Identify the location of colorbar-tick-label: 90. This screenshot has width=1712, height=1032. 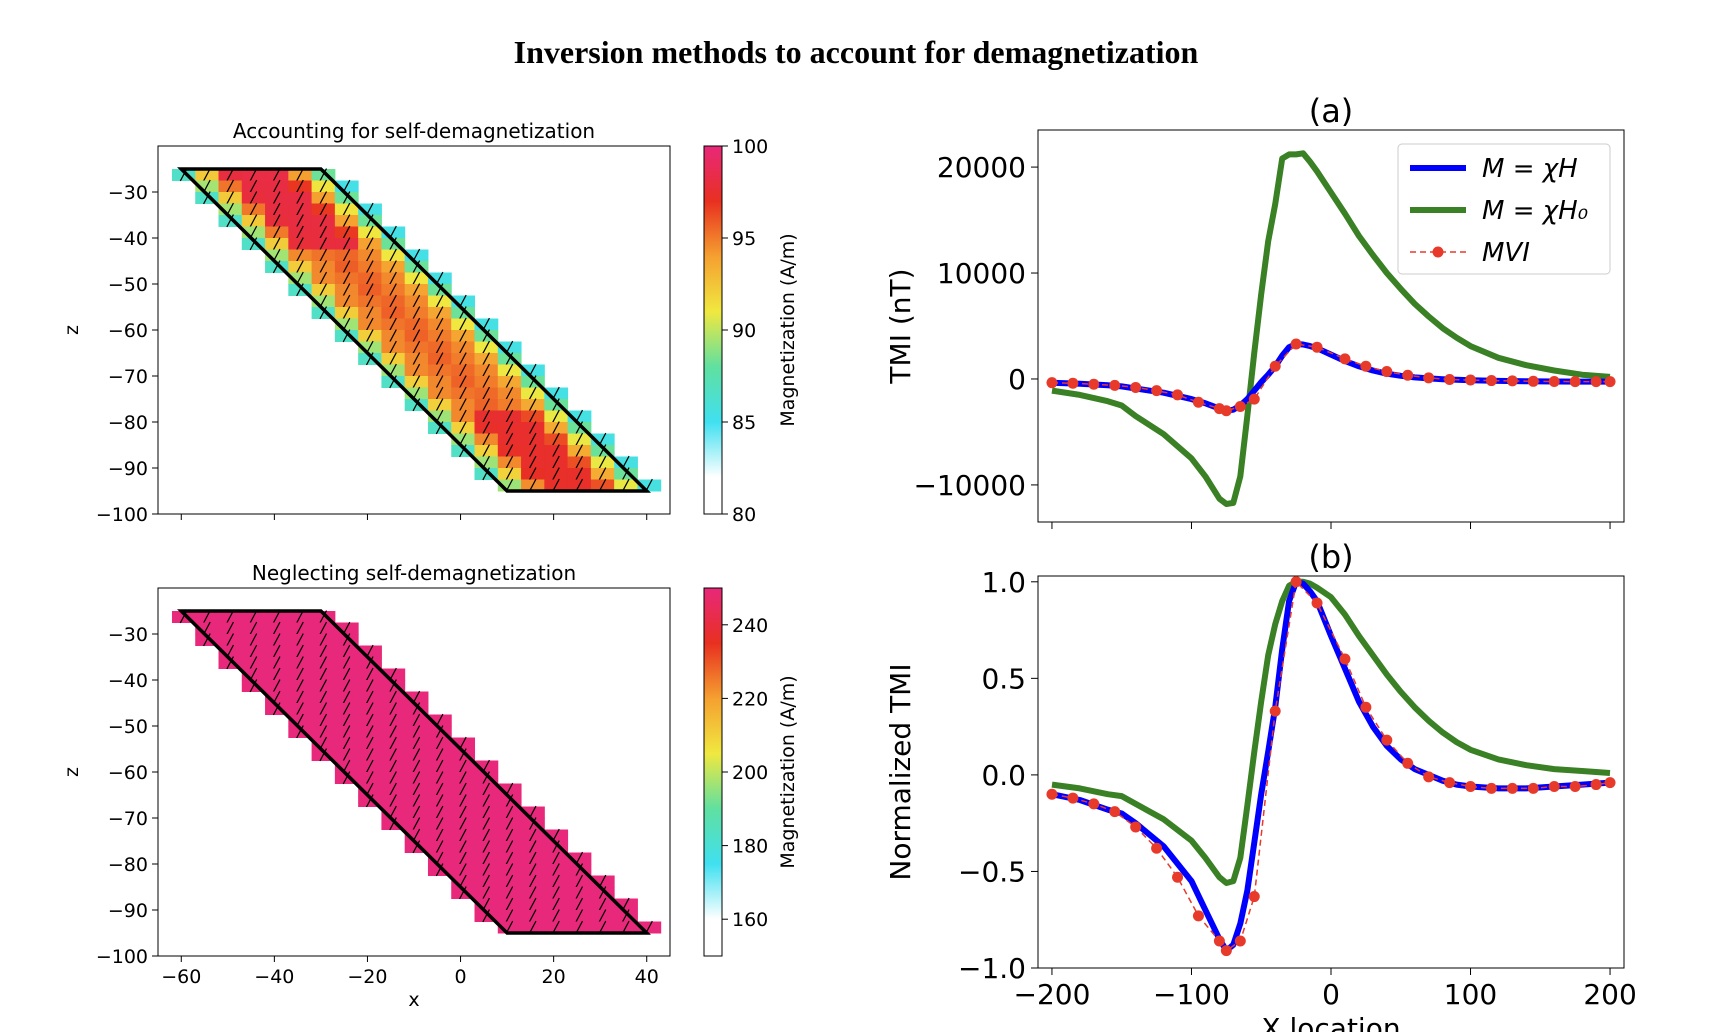
(744, 331).